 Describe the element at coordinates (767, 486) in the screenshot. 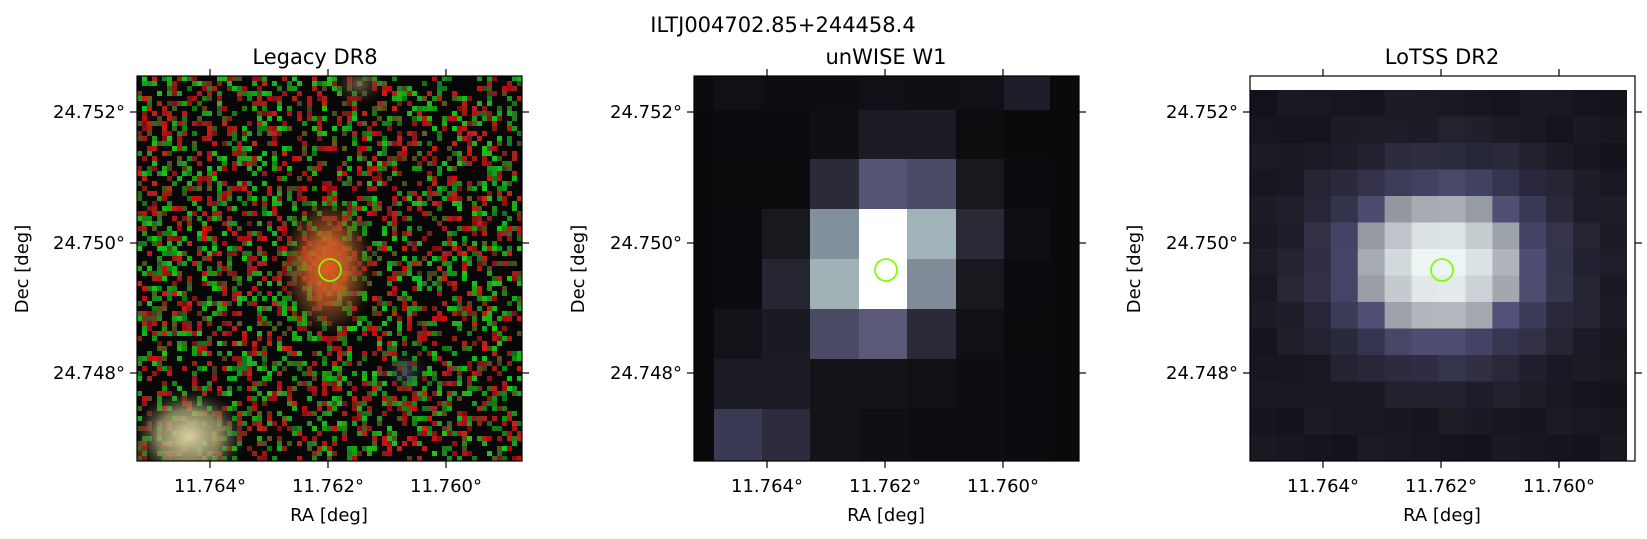

I see `x-tick-label: 11.764°` at that location.